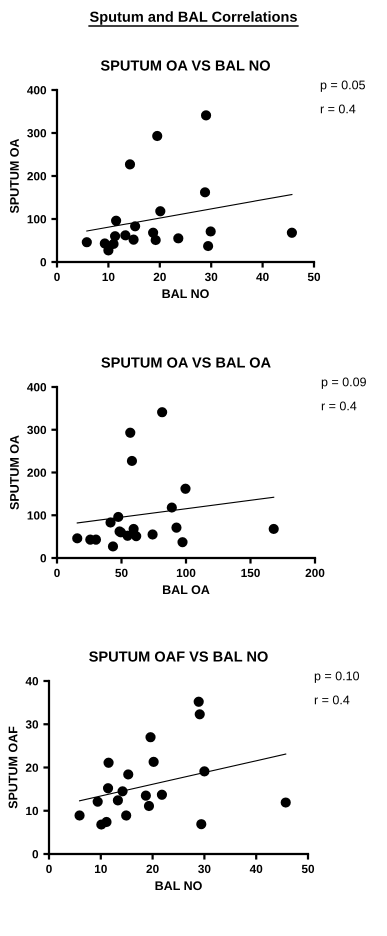 This screenshot has width=387, height=936. I want to click on x-tick-label: 200, so click(315, 573).